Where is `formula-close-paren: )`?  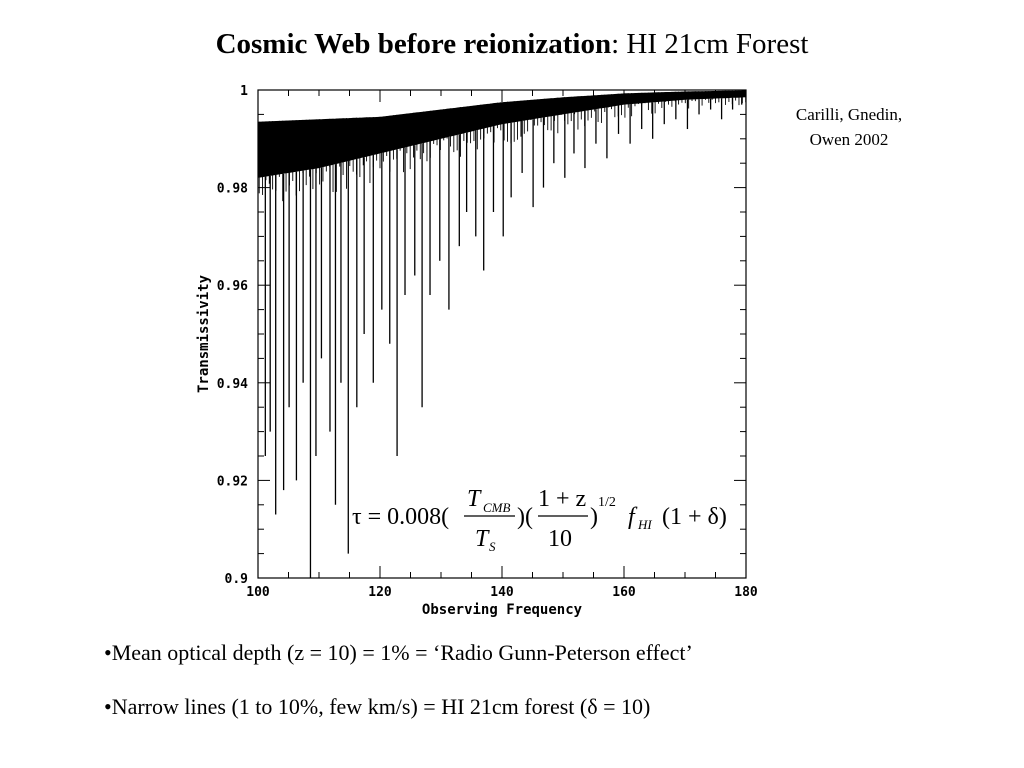 formula-close-paren: ) is located at coordinates (594, 517).